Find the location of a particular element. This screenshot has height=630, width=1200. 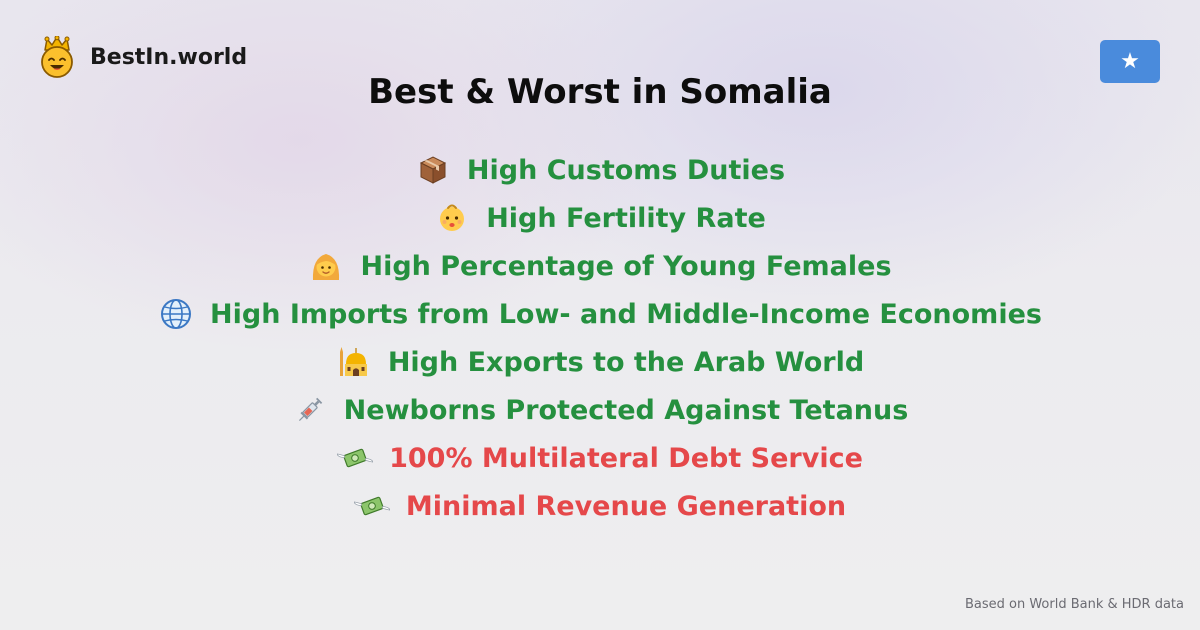

brand: BestIn.world is located at coordinates (142, 57).